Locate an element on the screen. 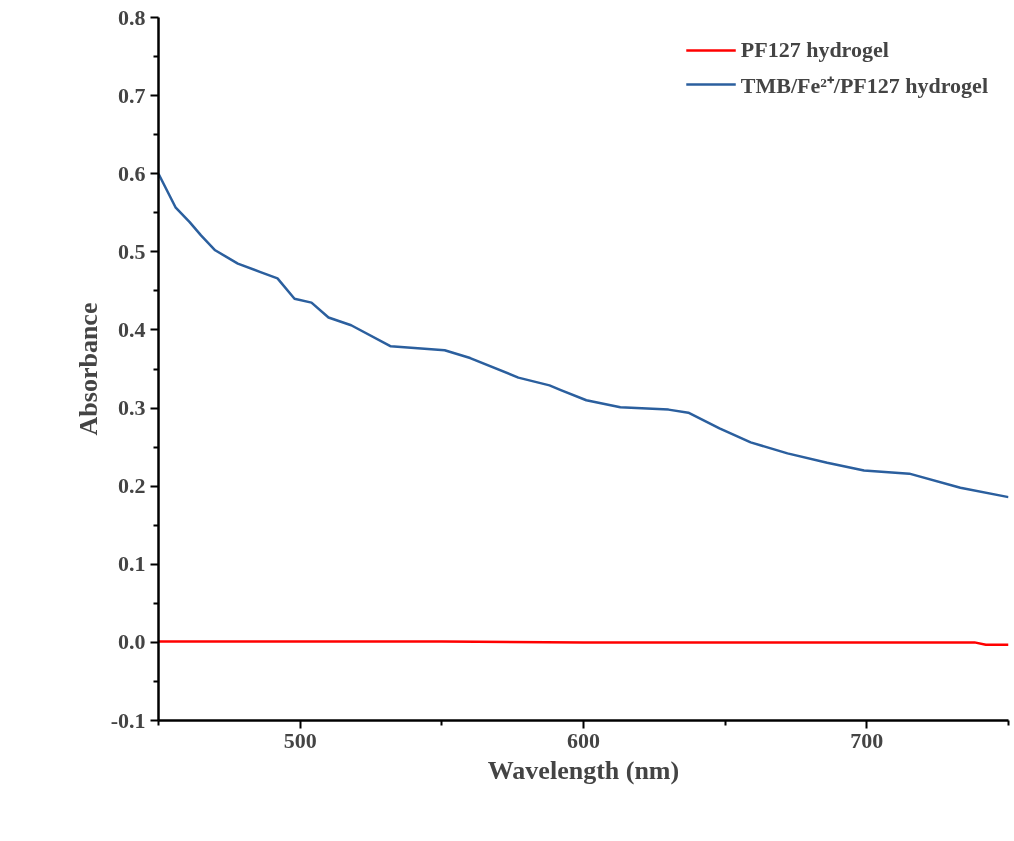 The height and width of the screenshot is (841, 1014). y-tick-label: 0.3 is located at coordinates (132, 408).